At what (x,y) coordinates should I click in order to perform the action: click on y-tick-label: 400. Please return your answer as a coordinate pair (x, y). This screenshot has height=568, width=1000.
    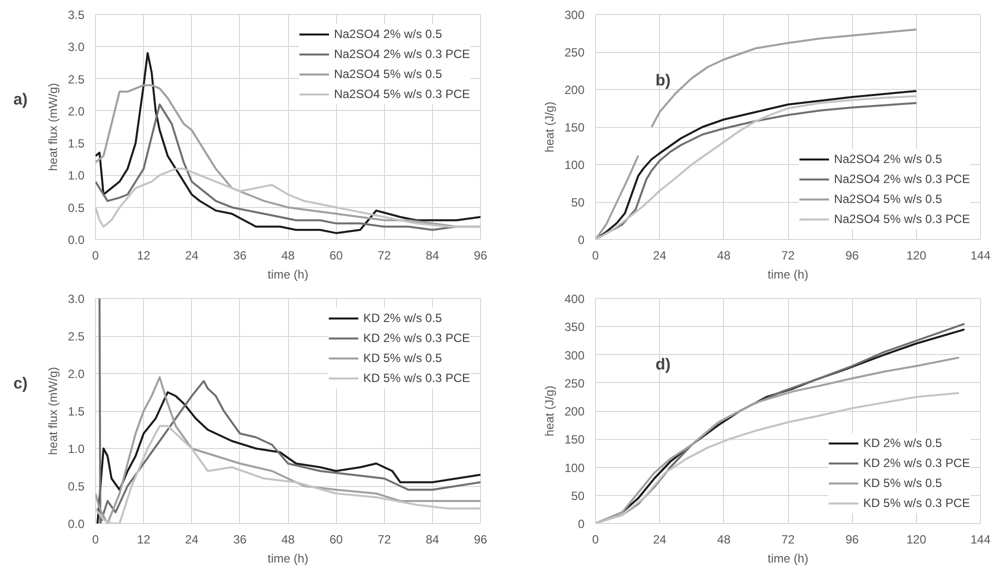
    Looking at the image, I should click on (574, 299).